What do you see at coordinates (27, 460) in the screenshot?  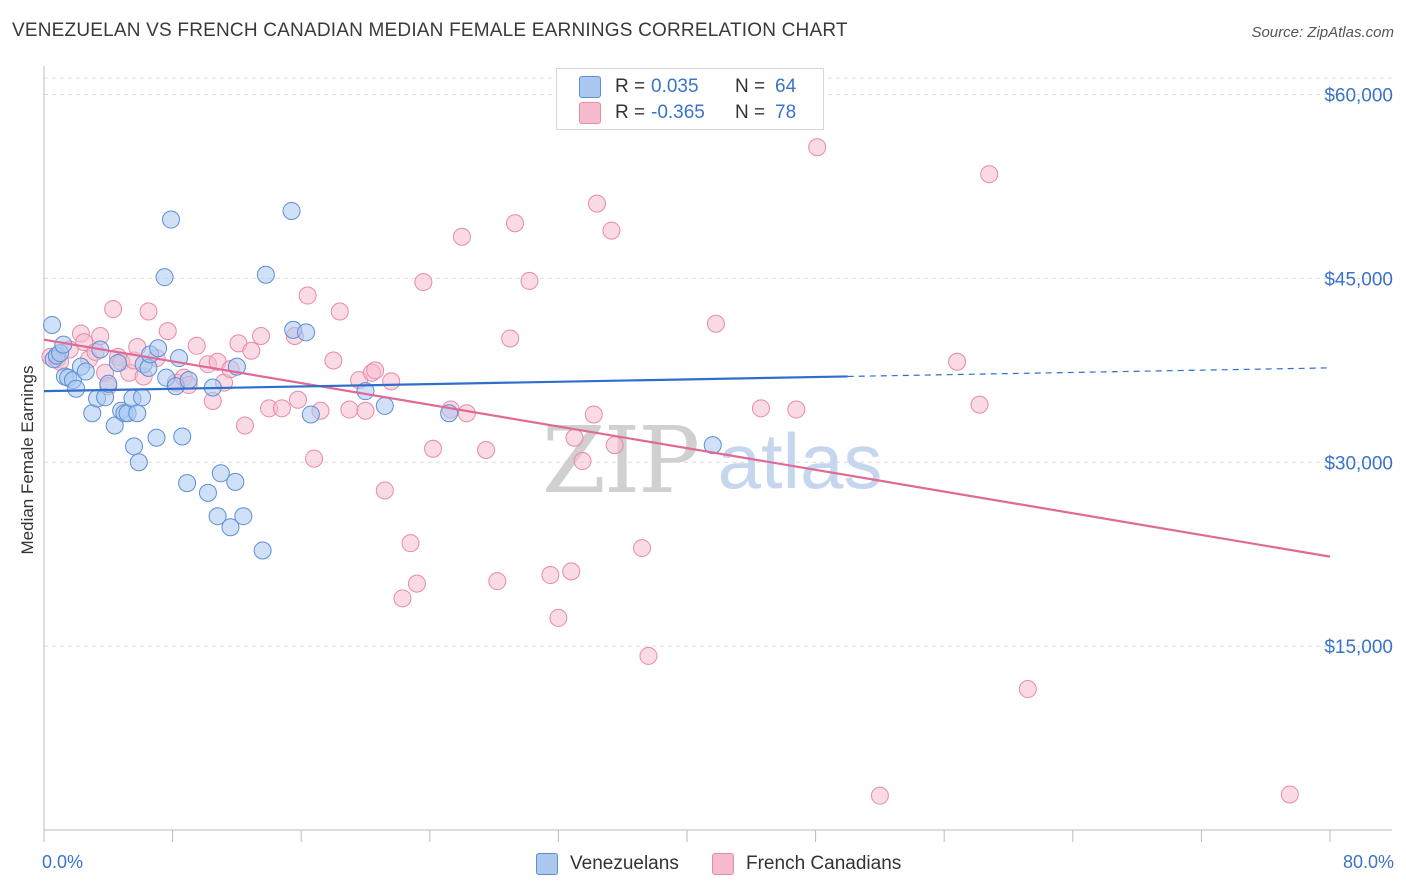 I see `y-axis-label: Median Female Earnings` at bounding box center [27, 460].